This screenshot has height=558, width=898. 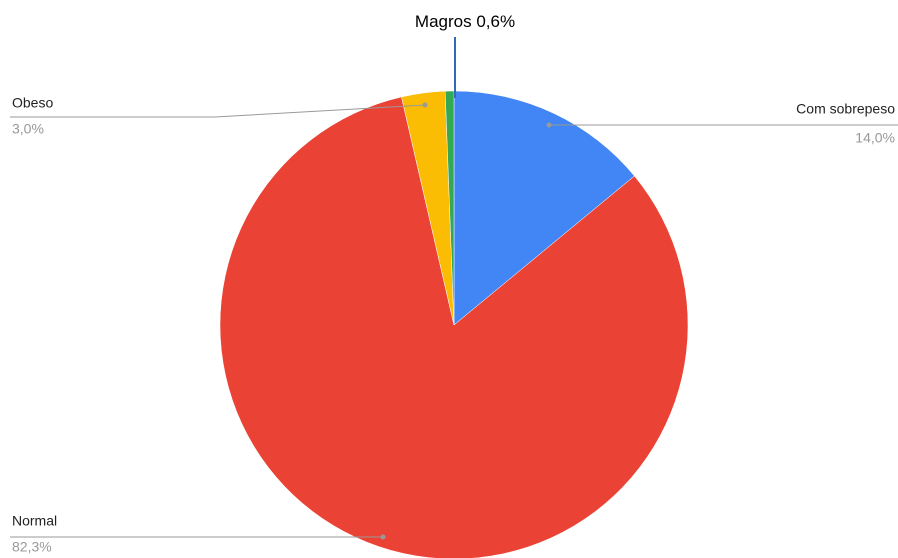 I want to click on slice-value-label: 3,0%, so click(x=28, y=129).